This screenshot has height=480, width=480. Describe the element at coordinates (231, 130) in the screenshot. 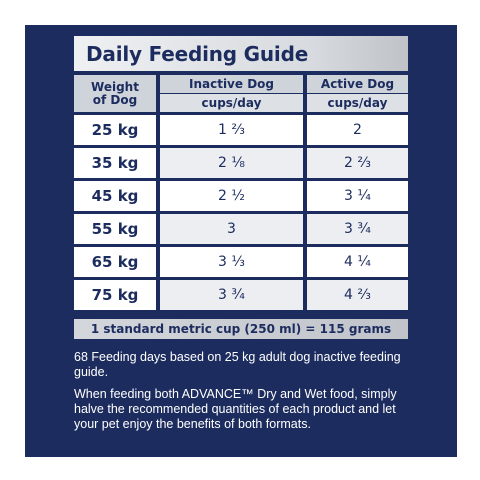

I see `inactive-cell: 1 ⅔` at that location.